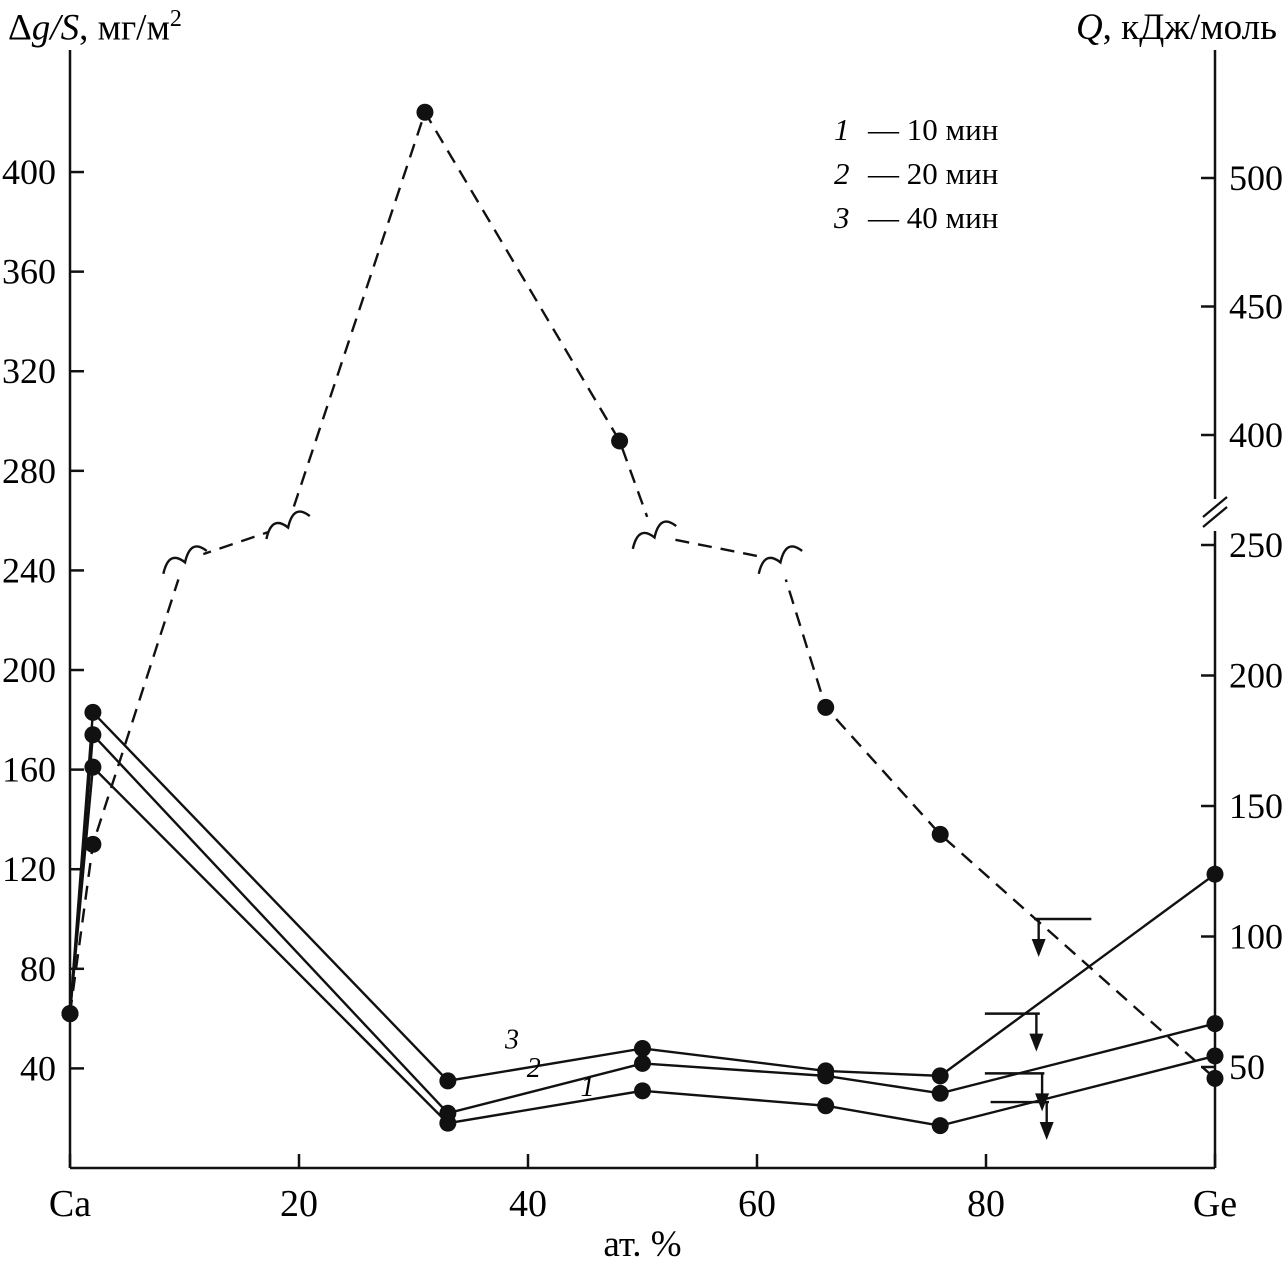  What do you see at coordinates (916, 129) in the screenshot?
I see `legend-item: 1— 10 мин` at bounding box center [916, 129].